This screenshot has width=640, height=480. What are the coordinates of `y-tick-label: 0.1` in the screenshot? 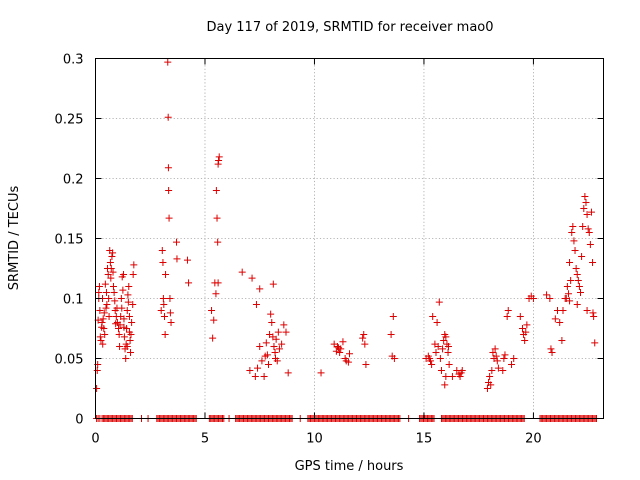 It's located at (73, 300).